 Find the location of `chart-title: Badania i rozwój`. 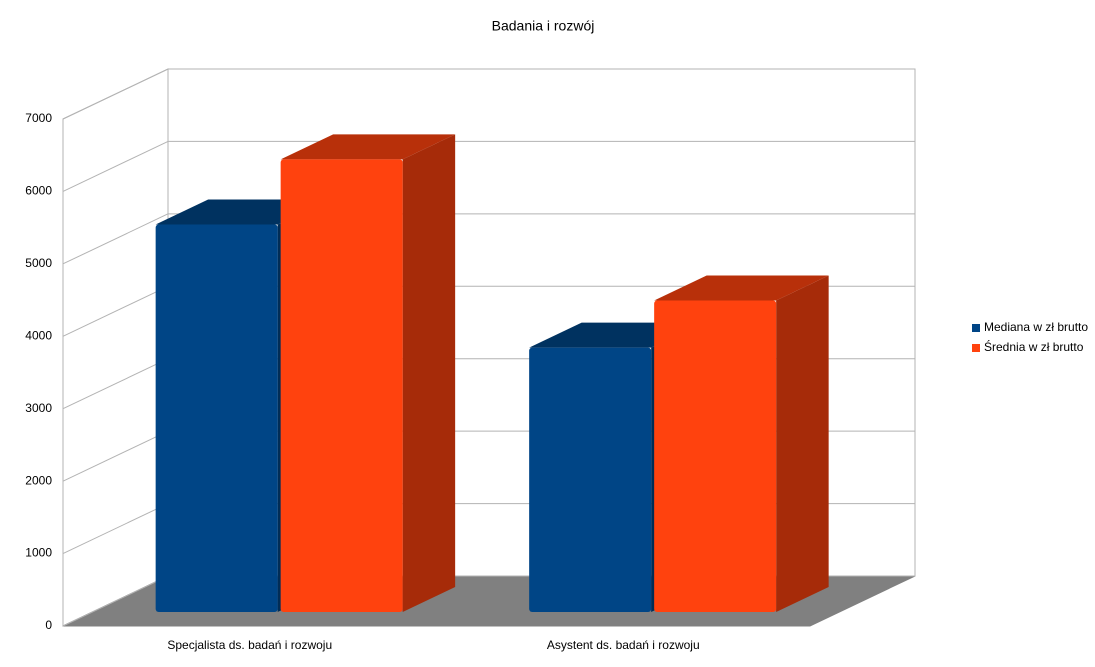

chart-title: Badania i rozwój is located at coordinates (543, 26).